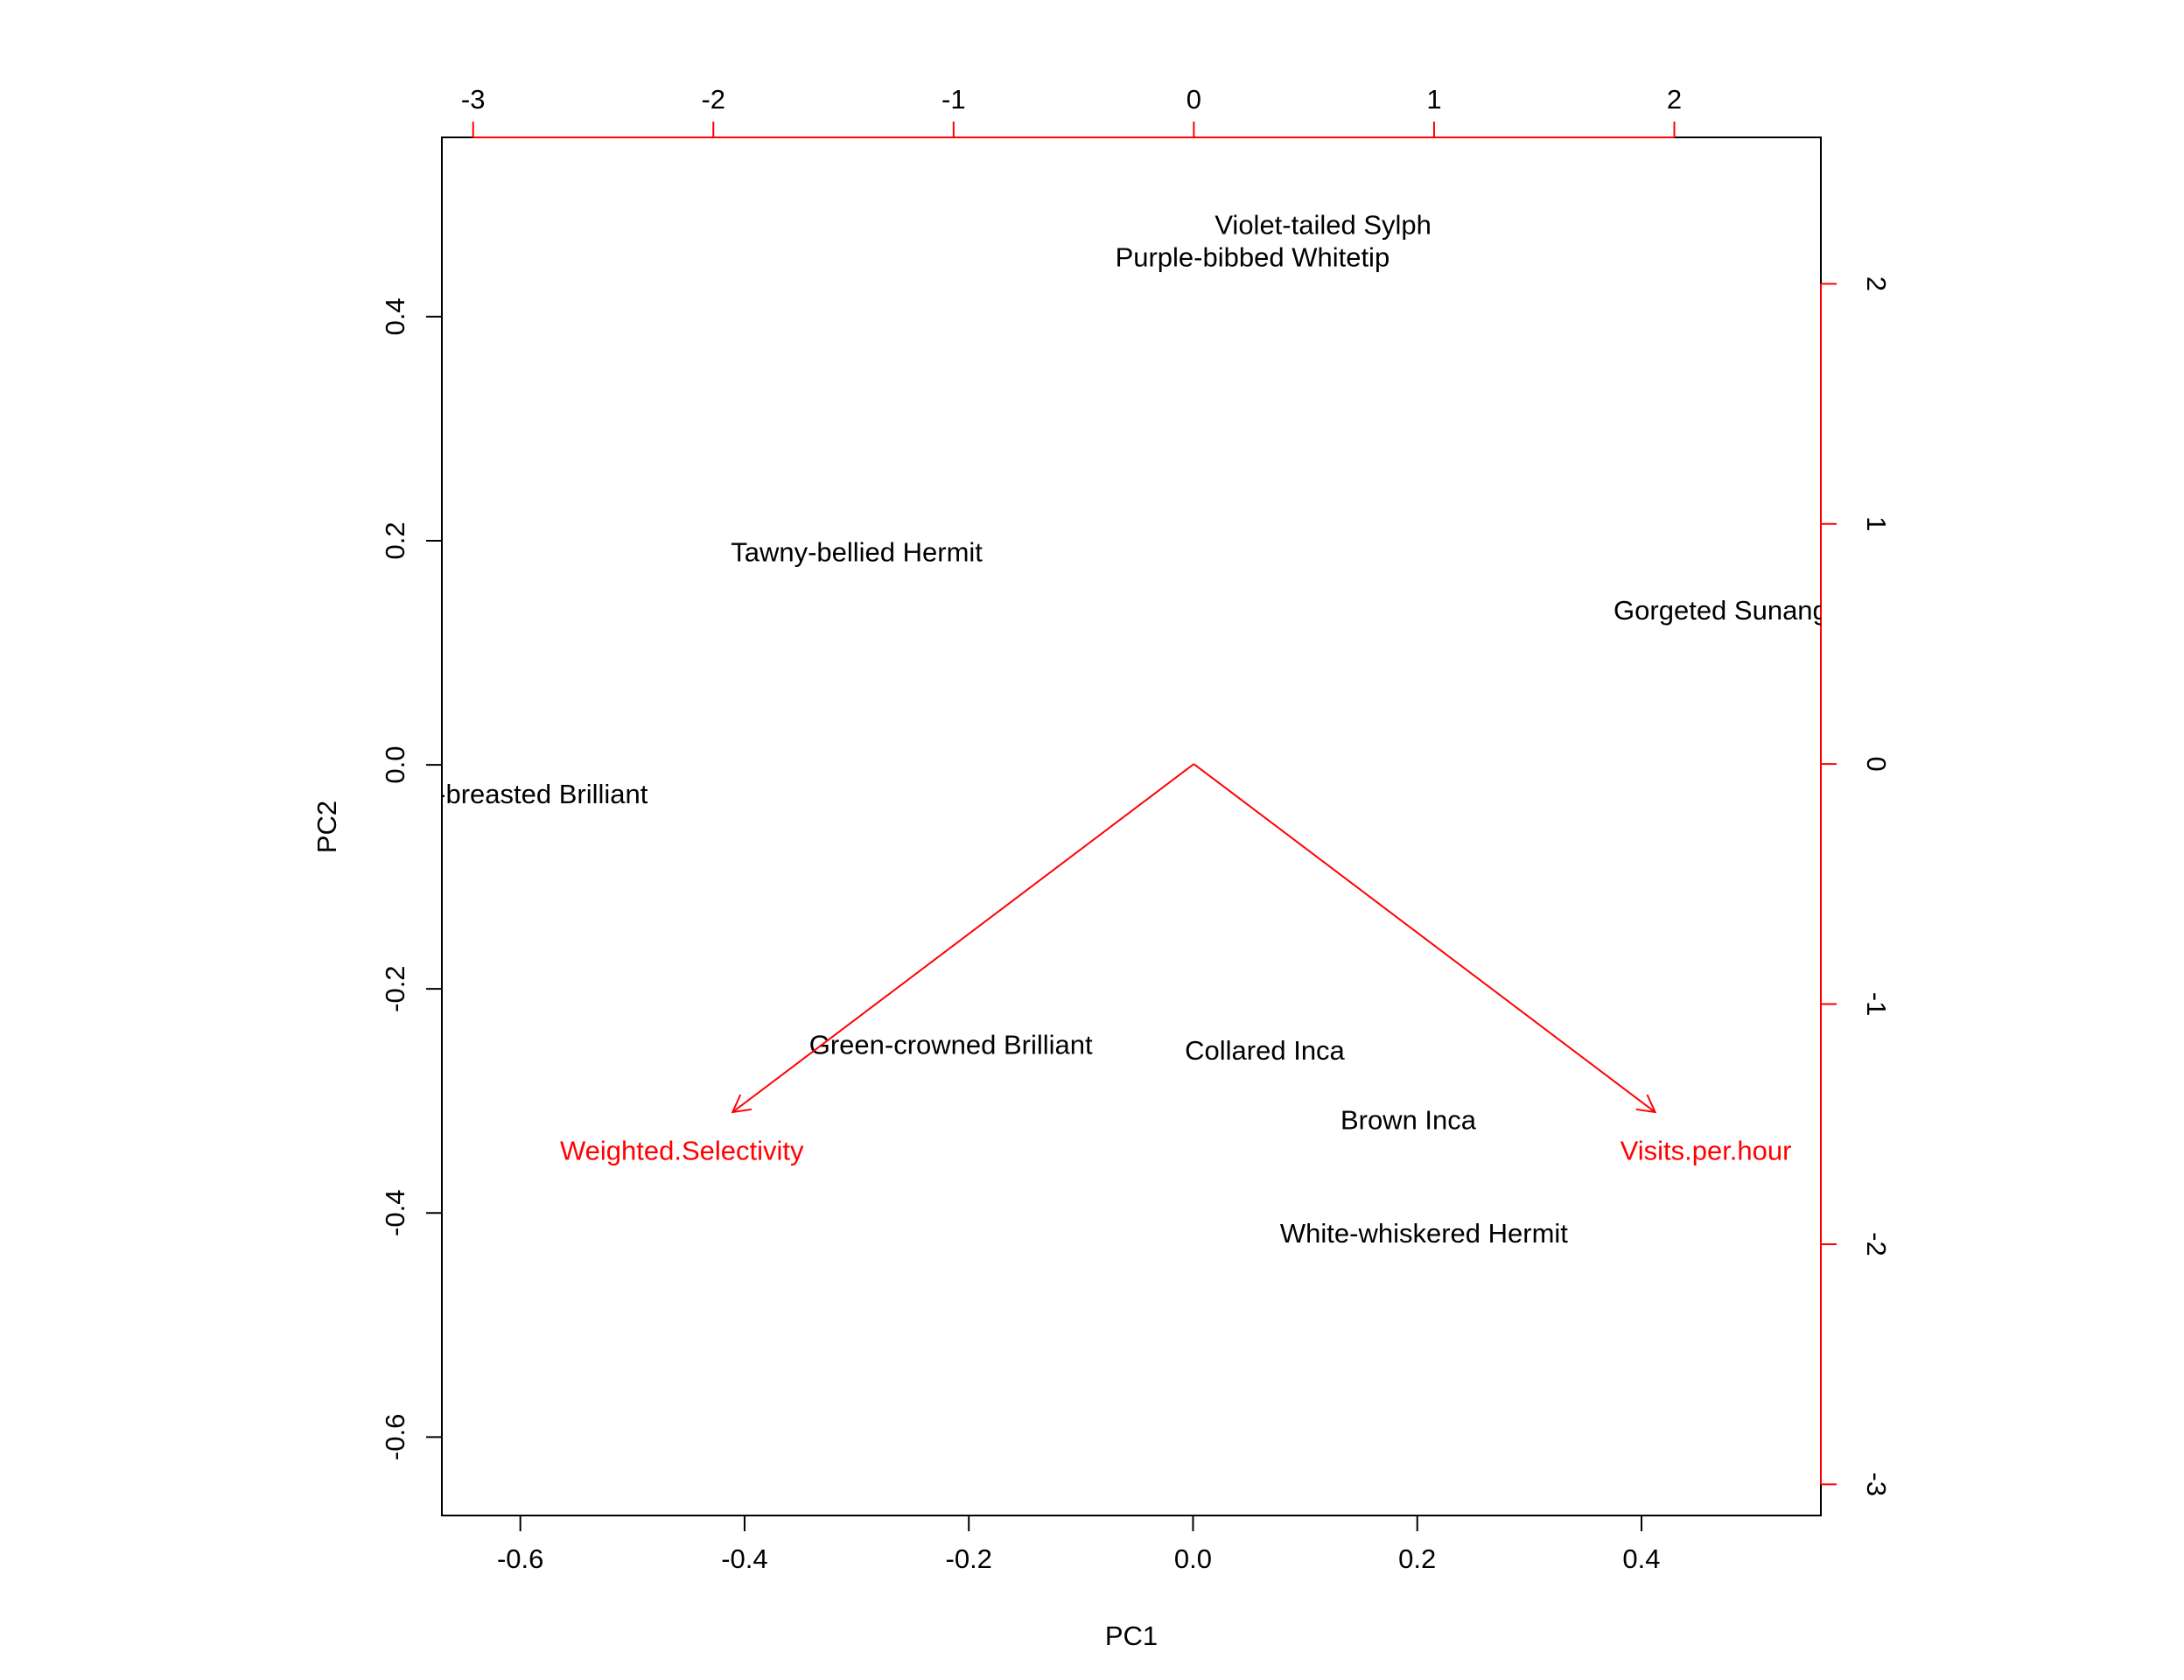 The width and height of the screenshot is (2184, 1680). Describe the element at coordinates (395, 988) in the screenshot. I see `y-tick-label: -0.2` at that location.